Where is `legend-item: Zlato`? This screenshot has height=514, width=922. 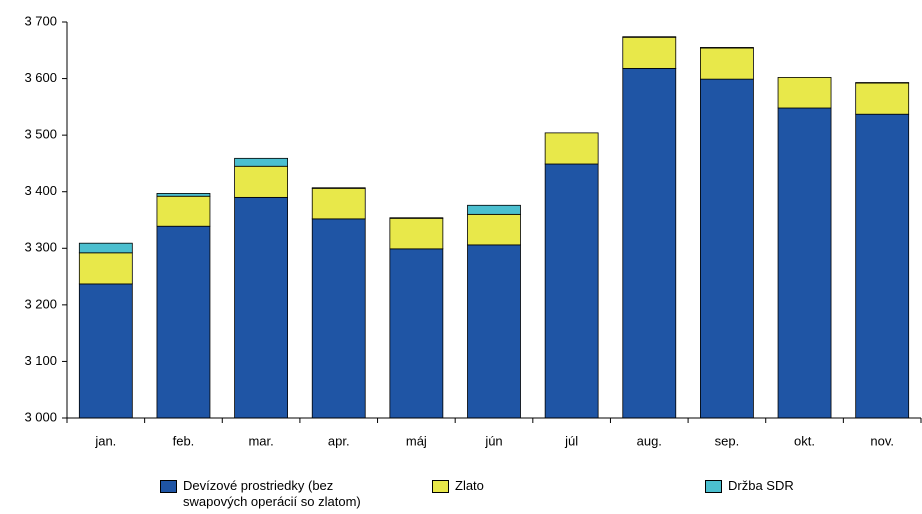
legend-item: Zlato is located at coordinates (532, 486).